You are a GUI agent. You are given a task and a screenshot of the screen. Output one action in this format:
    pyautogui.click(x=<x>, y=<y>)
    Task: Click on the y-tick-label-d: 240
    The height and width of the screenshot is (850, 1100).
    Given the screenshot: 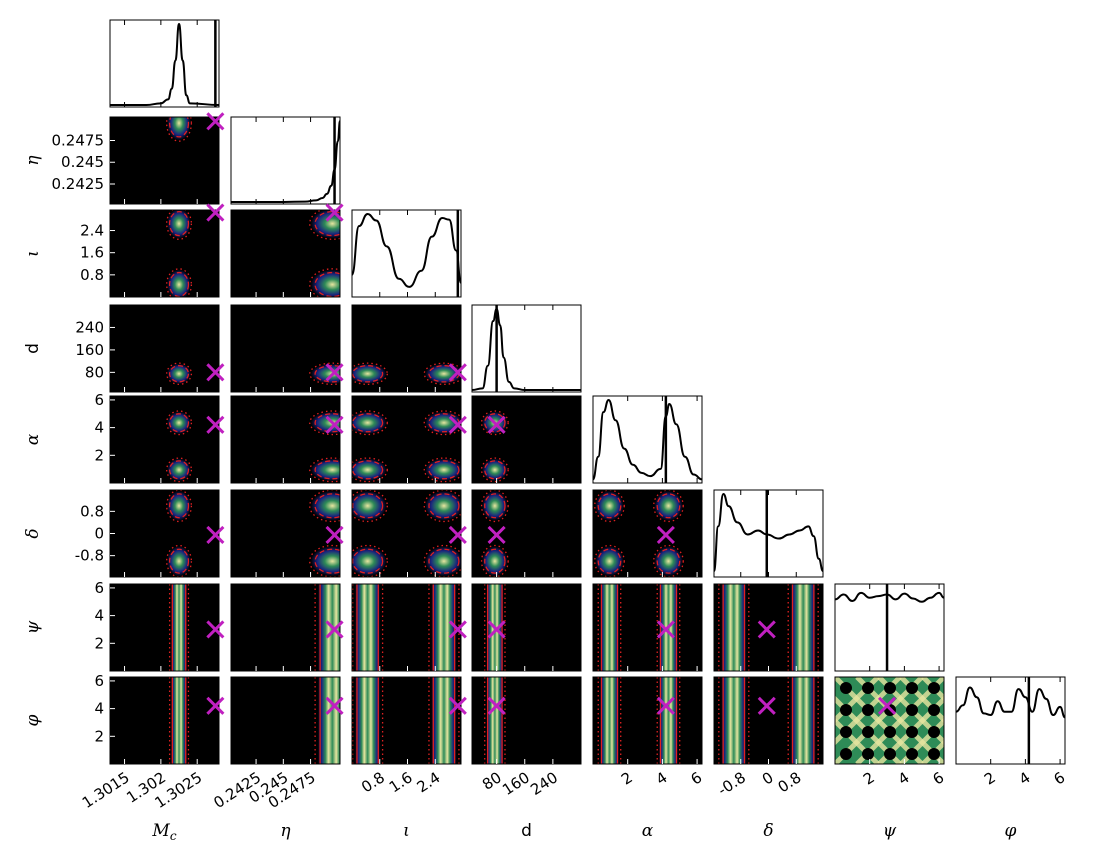 What is the action you would take?
    pyautogui.click(x=89, y=327)
    